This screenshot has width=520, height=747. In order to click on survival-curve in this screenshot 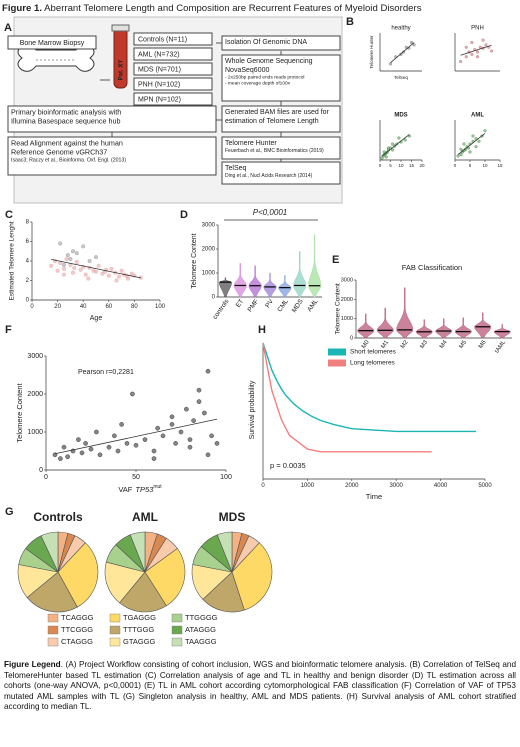, I will do `click(347, 397)`.